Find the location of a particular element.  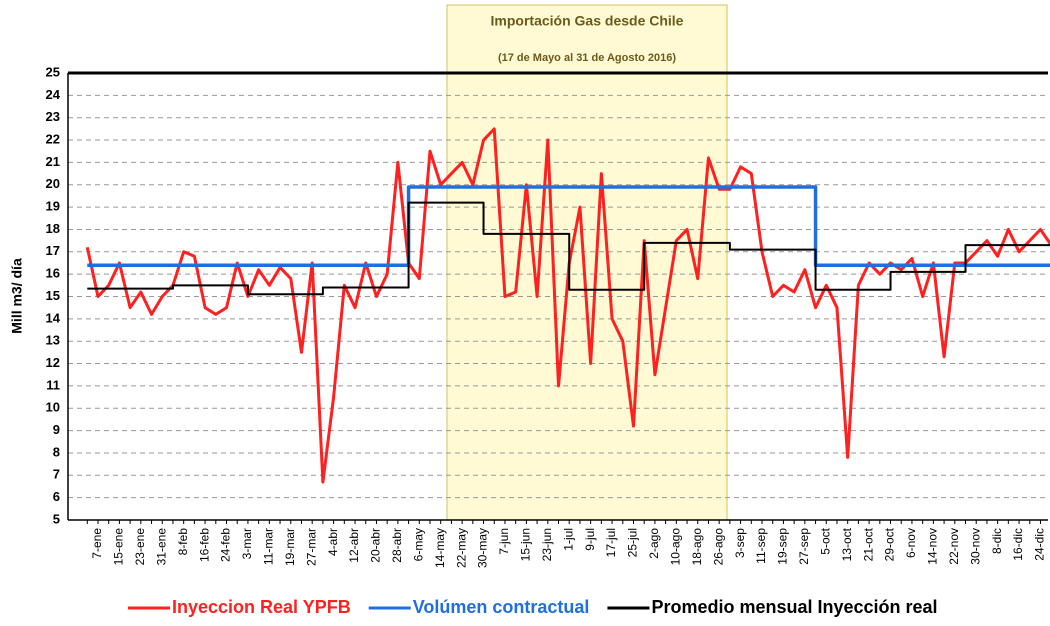

legend-label: Volúmen contractual is located at coordinates (501, 607).